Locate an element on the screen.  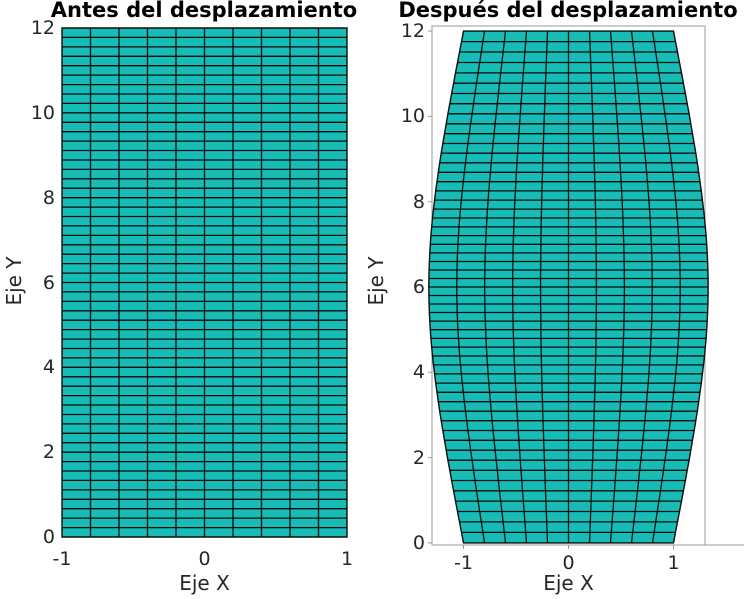
x-axis-label-before: Eje X is located at coordinates (204, 583).